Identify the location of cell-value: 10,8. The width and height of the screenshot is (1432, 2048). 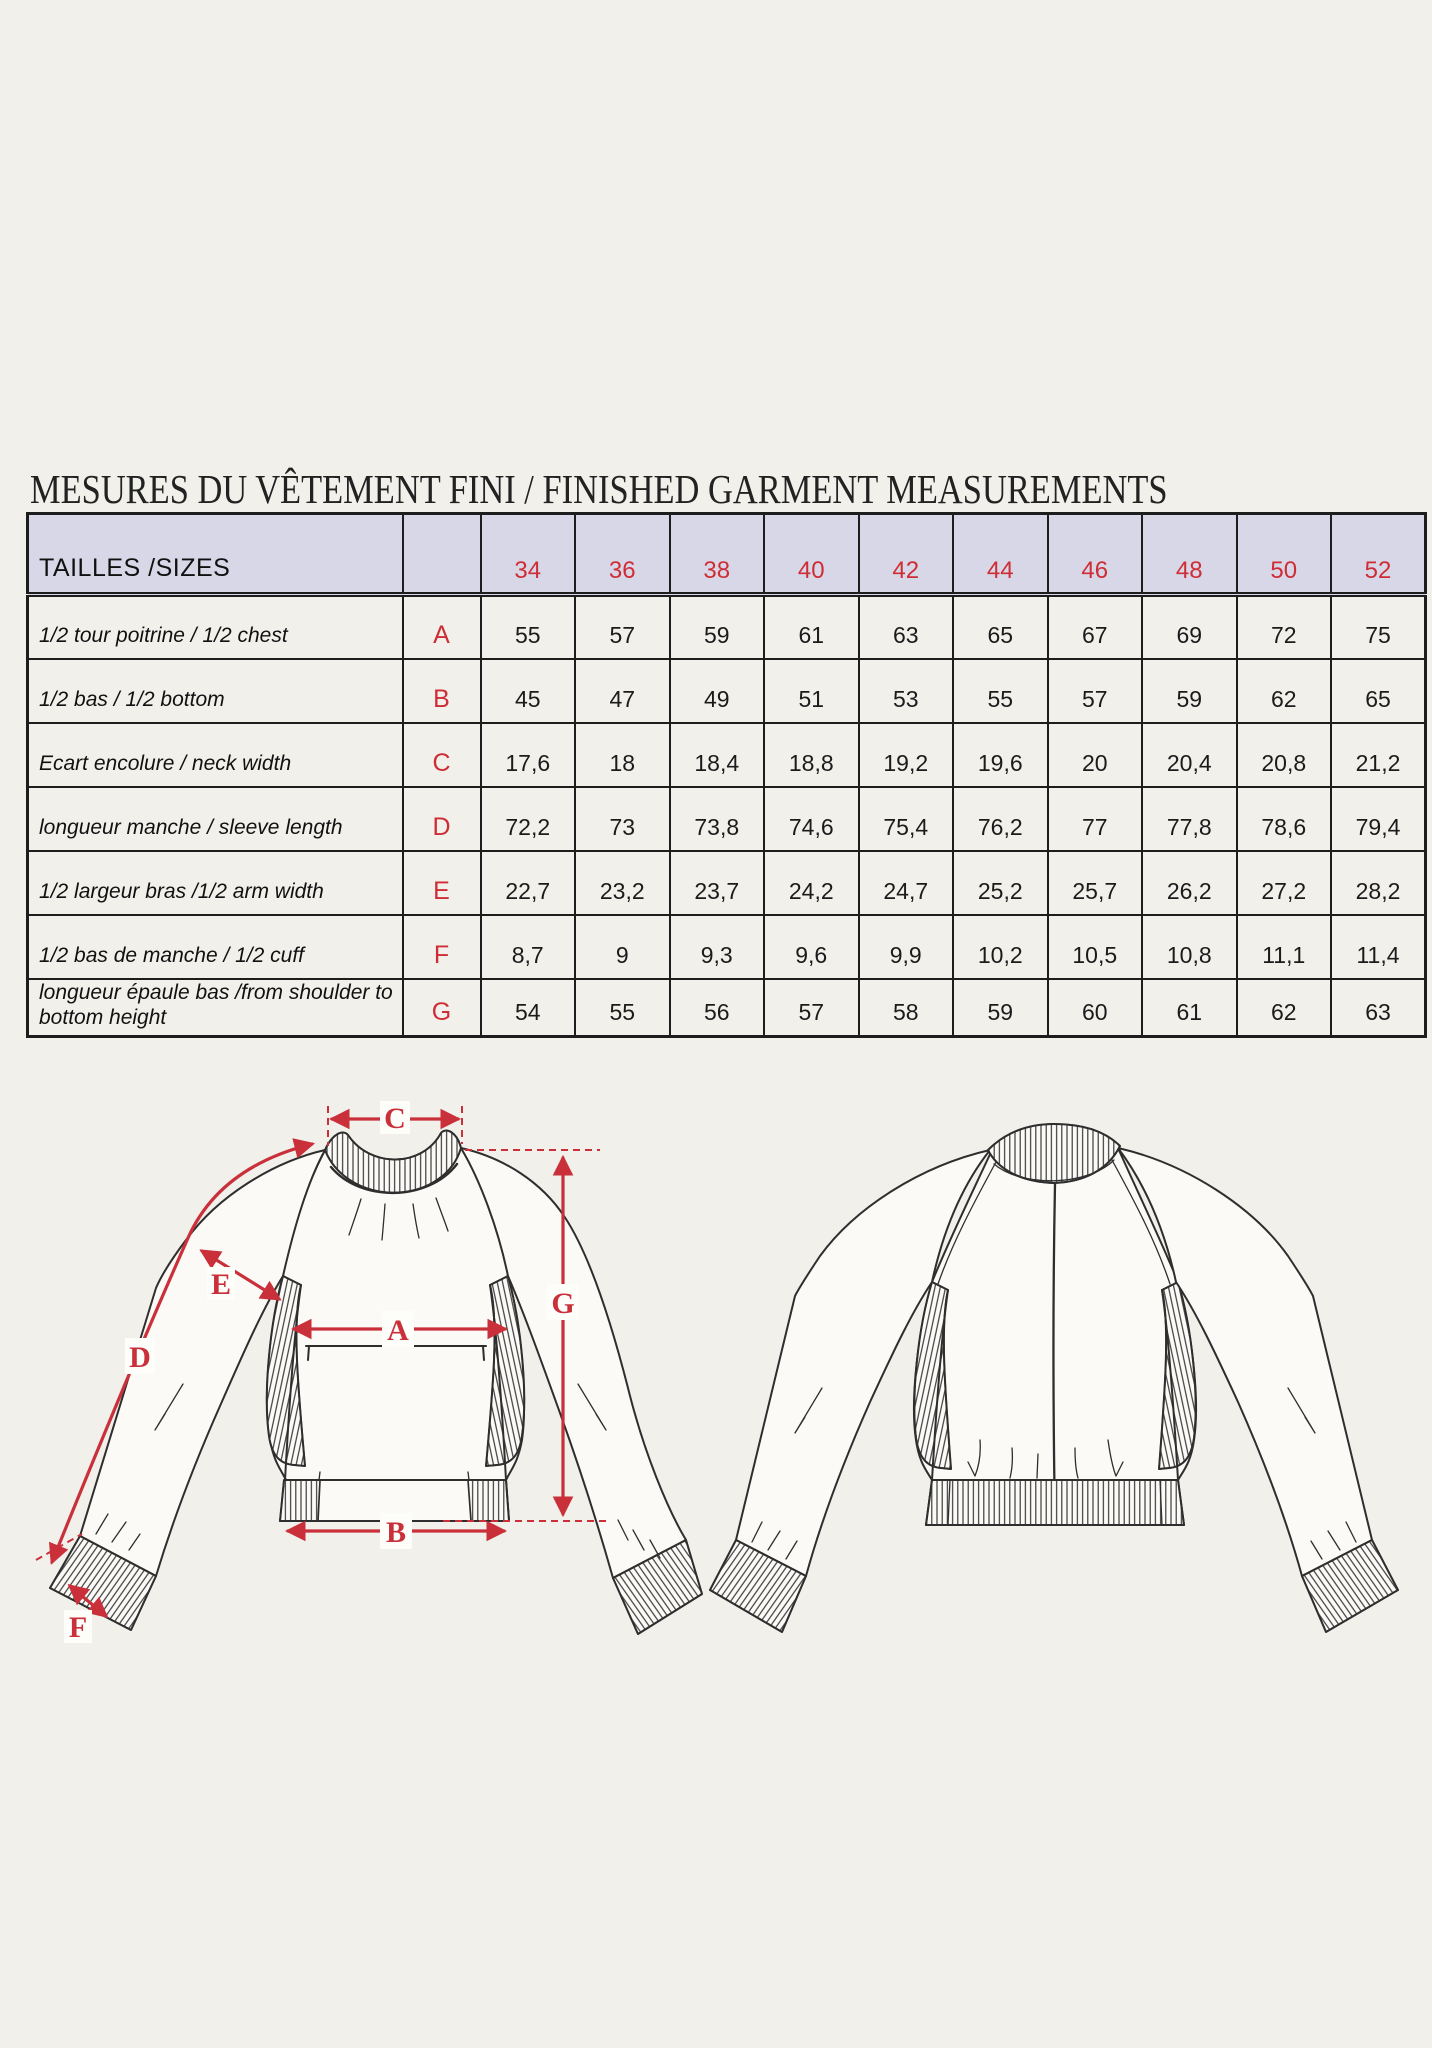
(1189, 946).